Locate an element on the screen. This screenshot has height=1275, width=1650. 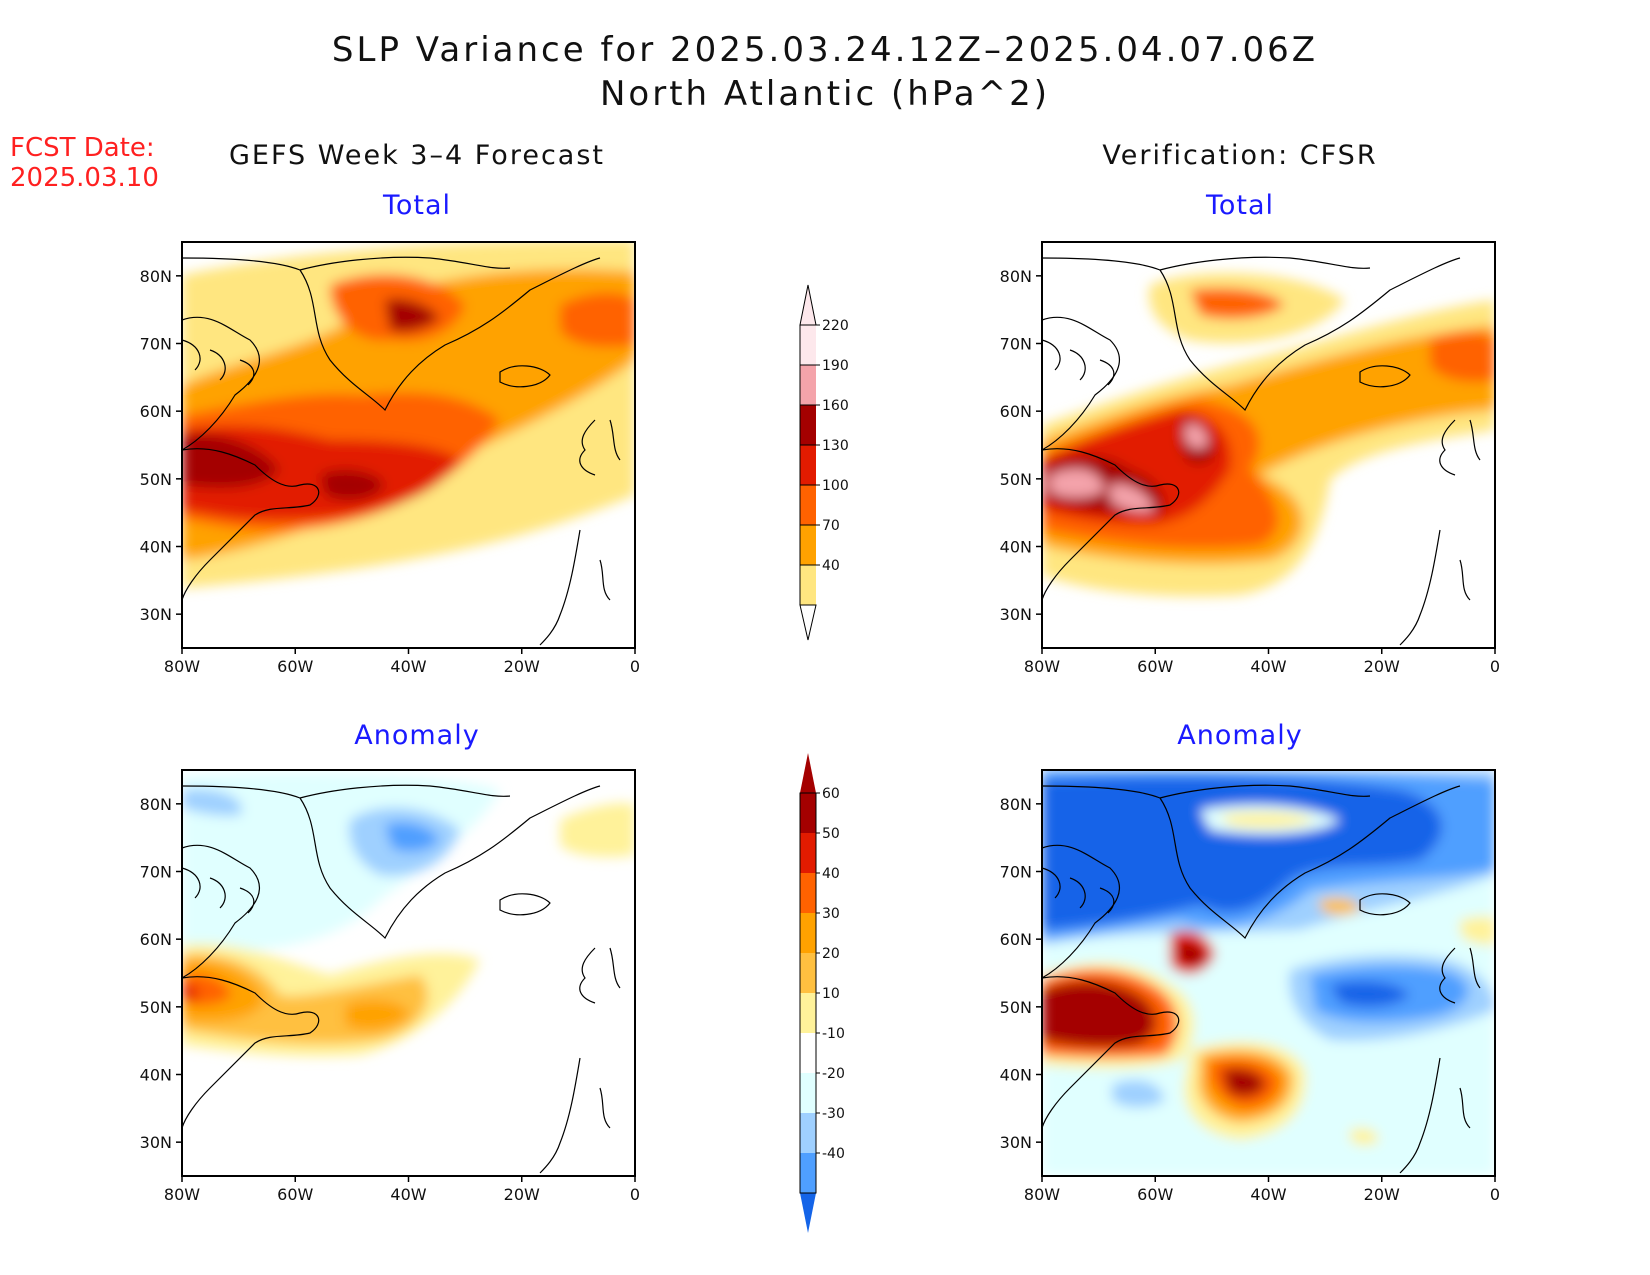
colorbar-level-label: 20 is located at coordinates (831, 954).